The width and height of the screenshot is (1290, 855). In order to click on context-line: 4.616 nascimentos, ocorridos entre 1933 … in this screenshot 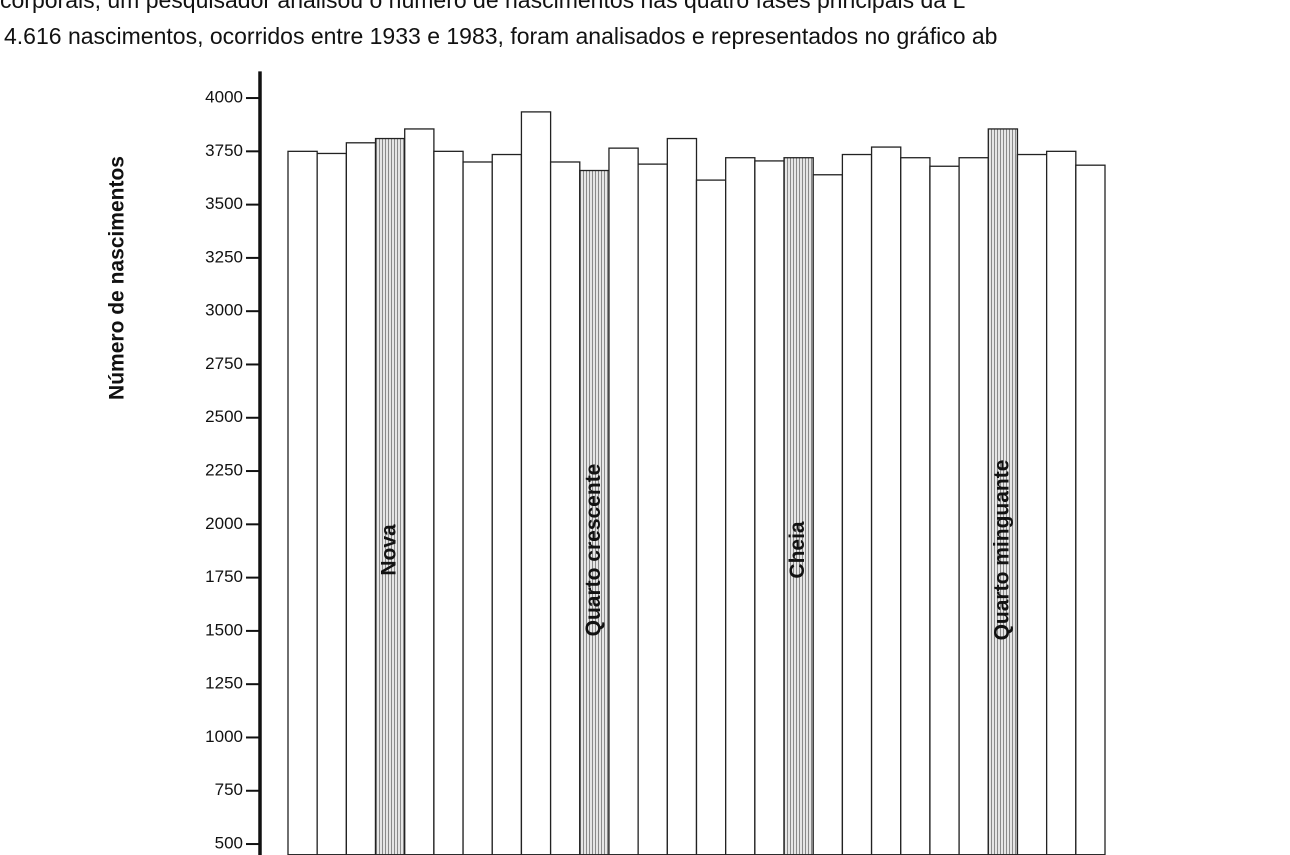, I will do `click(500, 36)`.